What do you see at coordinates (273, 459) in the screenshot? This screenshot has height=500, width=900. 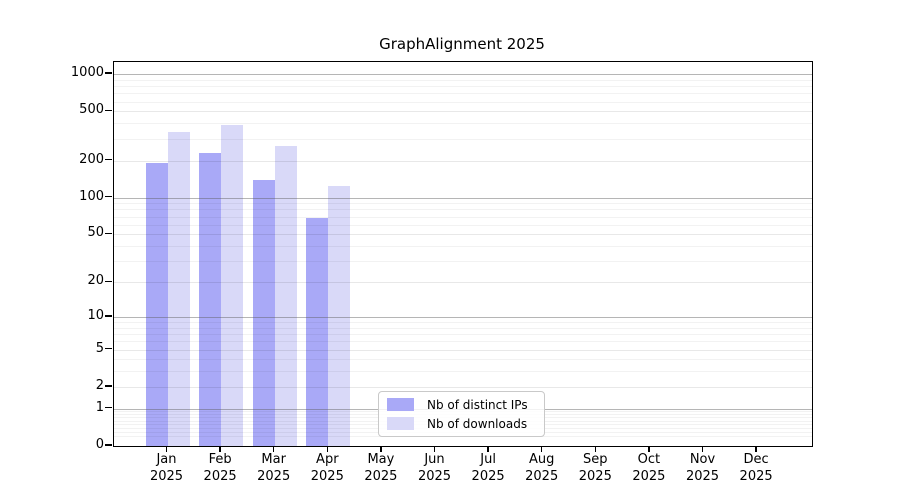 I see `month-name: Mar` at bounding box center [273, 459].